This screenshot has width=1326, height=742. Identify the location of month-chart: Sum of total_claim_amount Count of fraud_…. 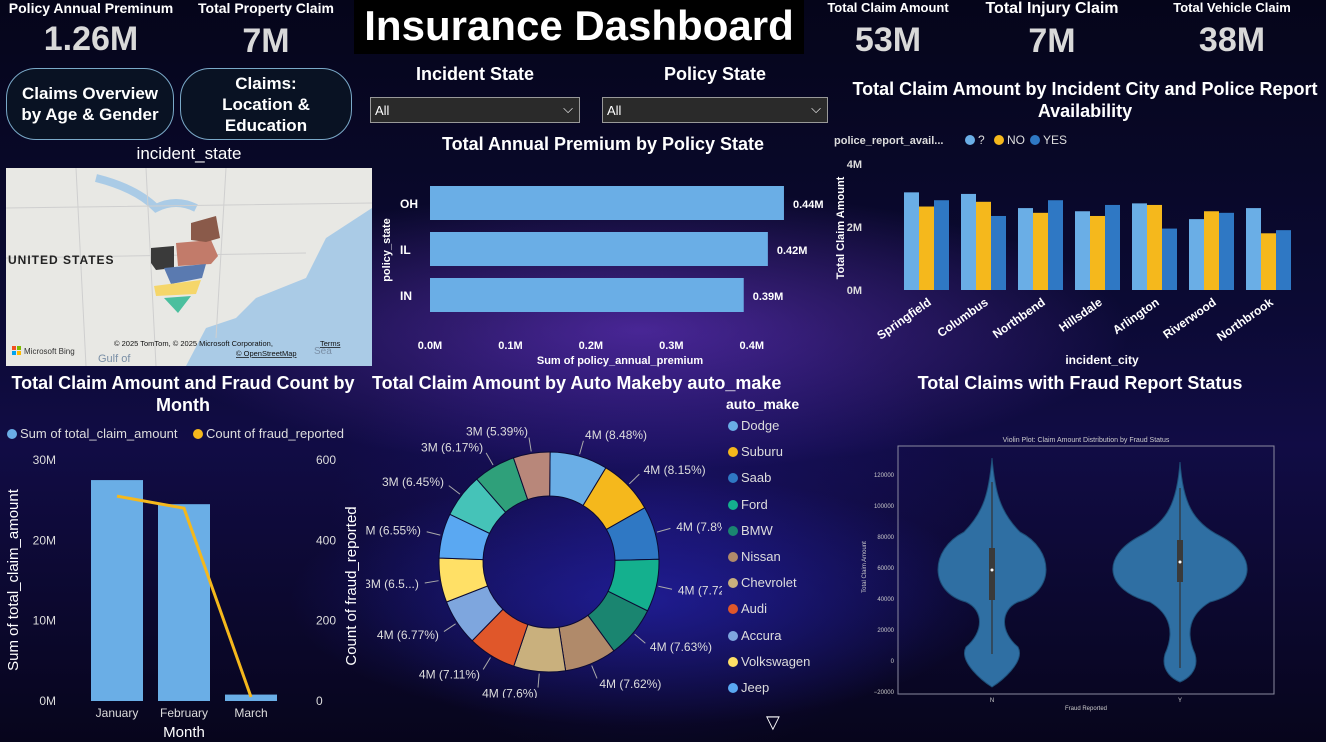
(182, 583).